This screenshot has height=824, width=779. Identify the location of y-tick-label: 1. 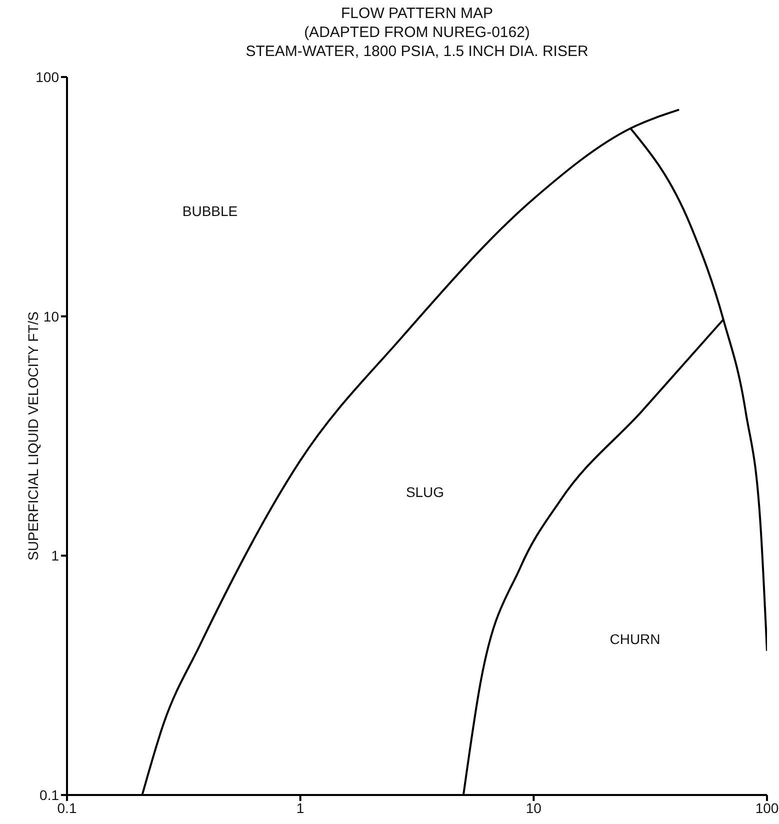
(55, 556).